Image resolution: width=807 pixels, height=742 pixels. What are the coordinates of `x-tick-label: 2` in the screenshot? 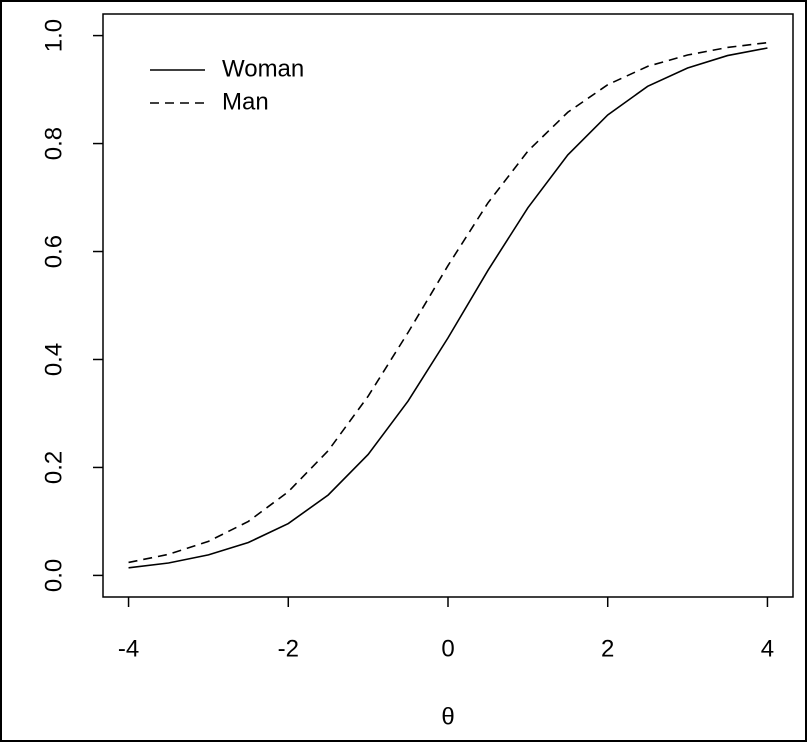 It's located at (607, 648).